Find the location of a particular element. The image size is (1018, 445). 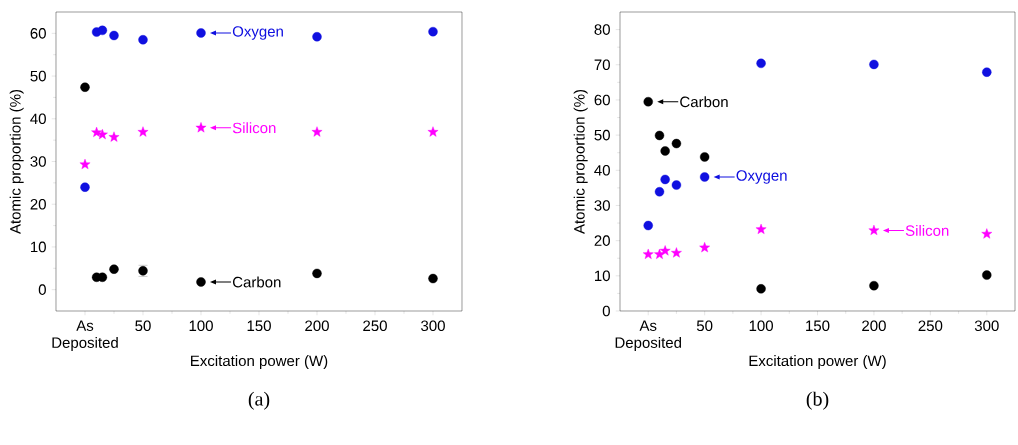

text: (b) is located at coordinates (817, 400).